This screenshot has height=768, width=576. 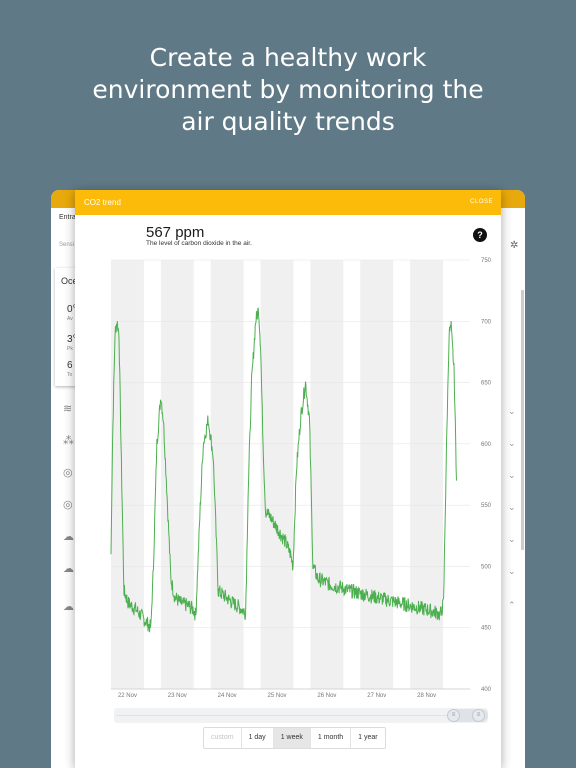 What do you see at coordinates (486, 445) in the screenshot?
I see `y-tick-label: 600` at bounding box center [486, 445].